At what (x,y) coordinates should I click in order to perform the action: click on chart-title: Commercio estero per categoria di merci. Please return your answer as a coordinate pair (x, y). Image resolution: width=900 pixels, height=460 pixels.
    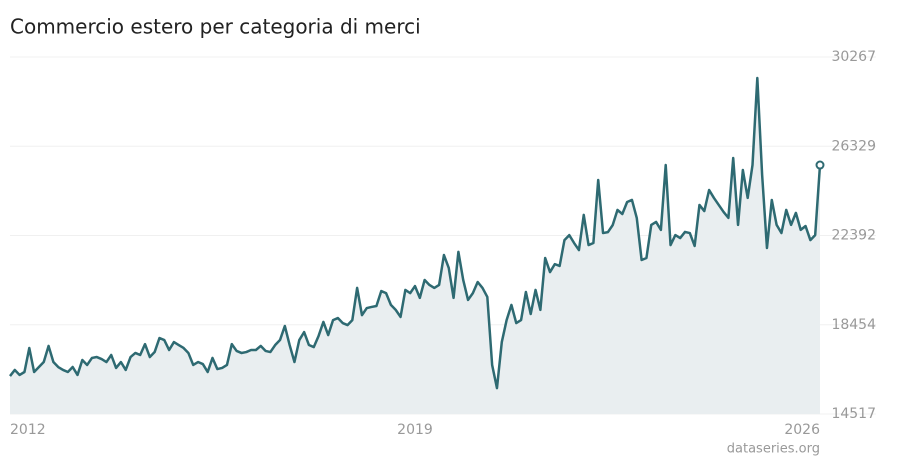
    Looking at the image, I should click on (215, 27).